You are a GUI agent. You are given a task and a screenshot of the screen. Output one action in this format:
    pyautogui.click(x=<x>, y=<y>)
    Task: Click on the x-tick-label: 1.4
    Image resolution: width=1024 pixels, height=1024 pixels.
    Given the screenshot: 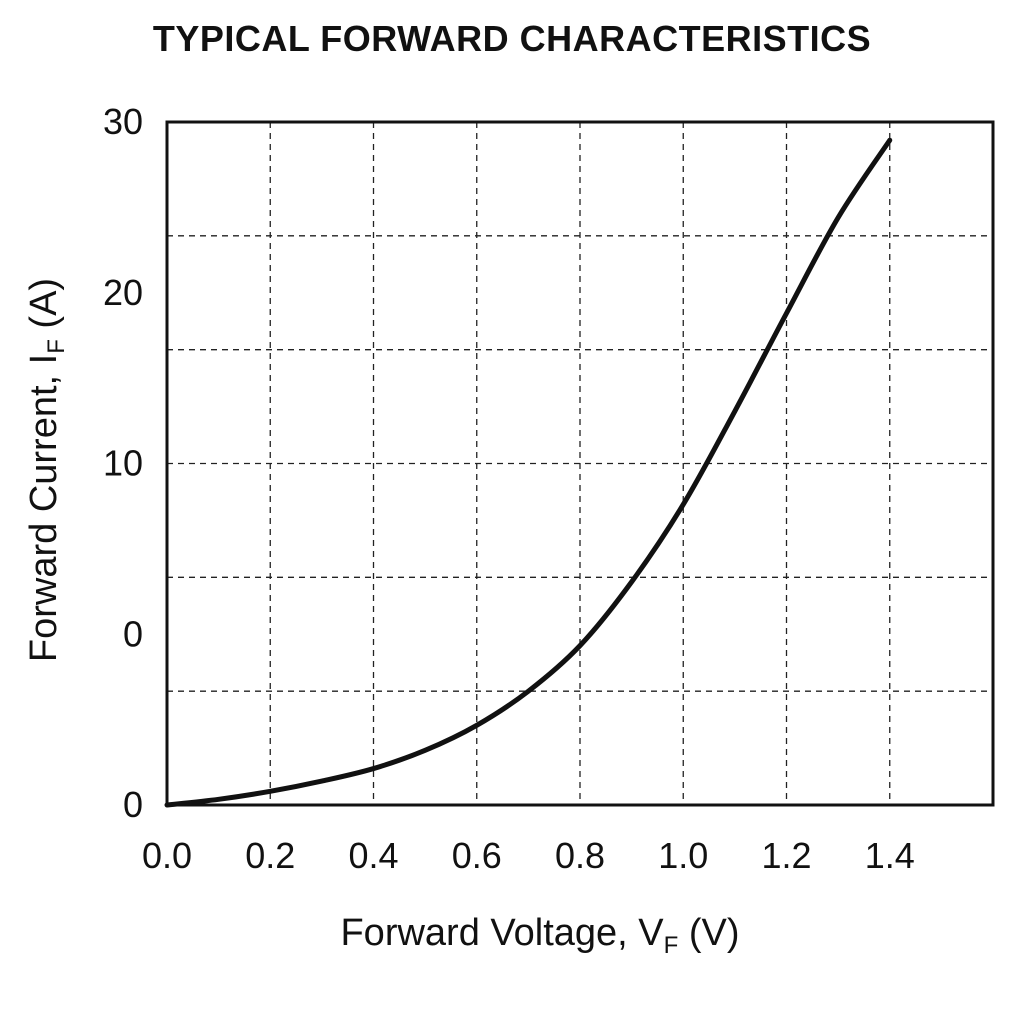 What is the action you would take?
    pyautogui.click(x=890, y=855)
    